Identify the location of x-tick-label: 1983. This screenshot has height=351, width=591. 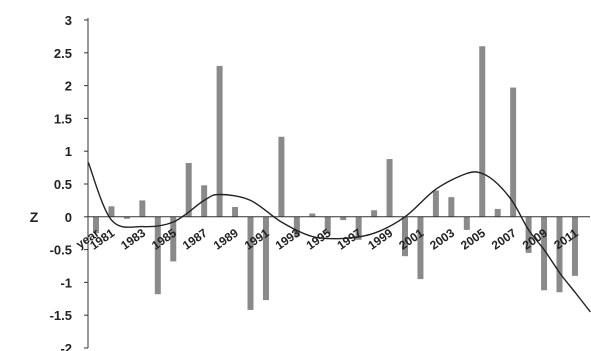
(133, 239).